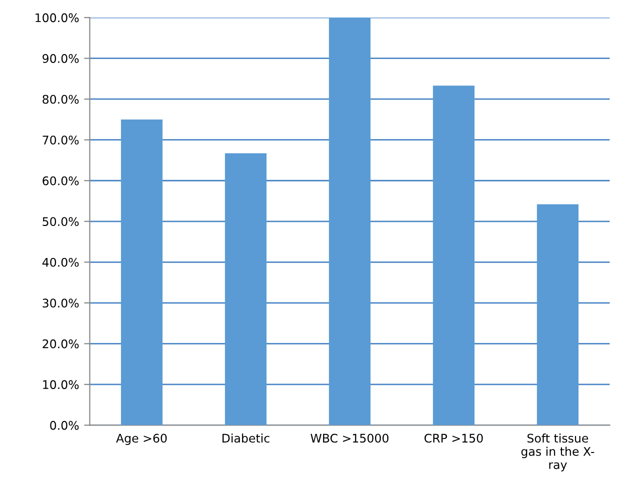  I want to click on y-tick-label: 0.0%, so click(64, 425).